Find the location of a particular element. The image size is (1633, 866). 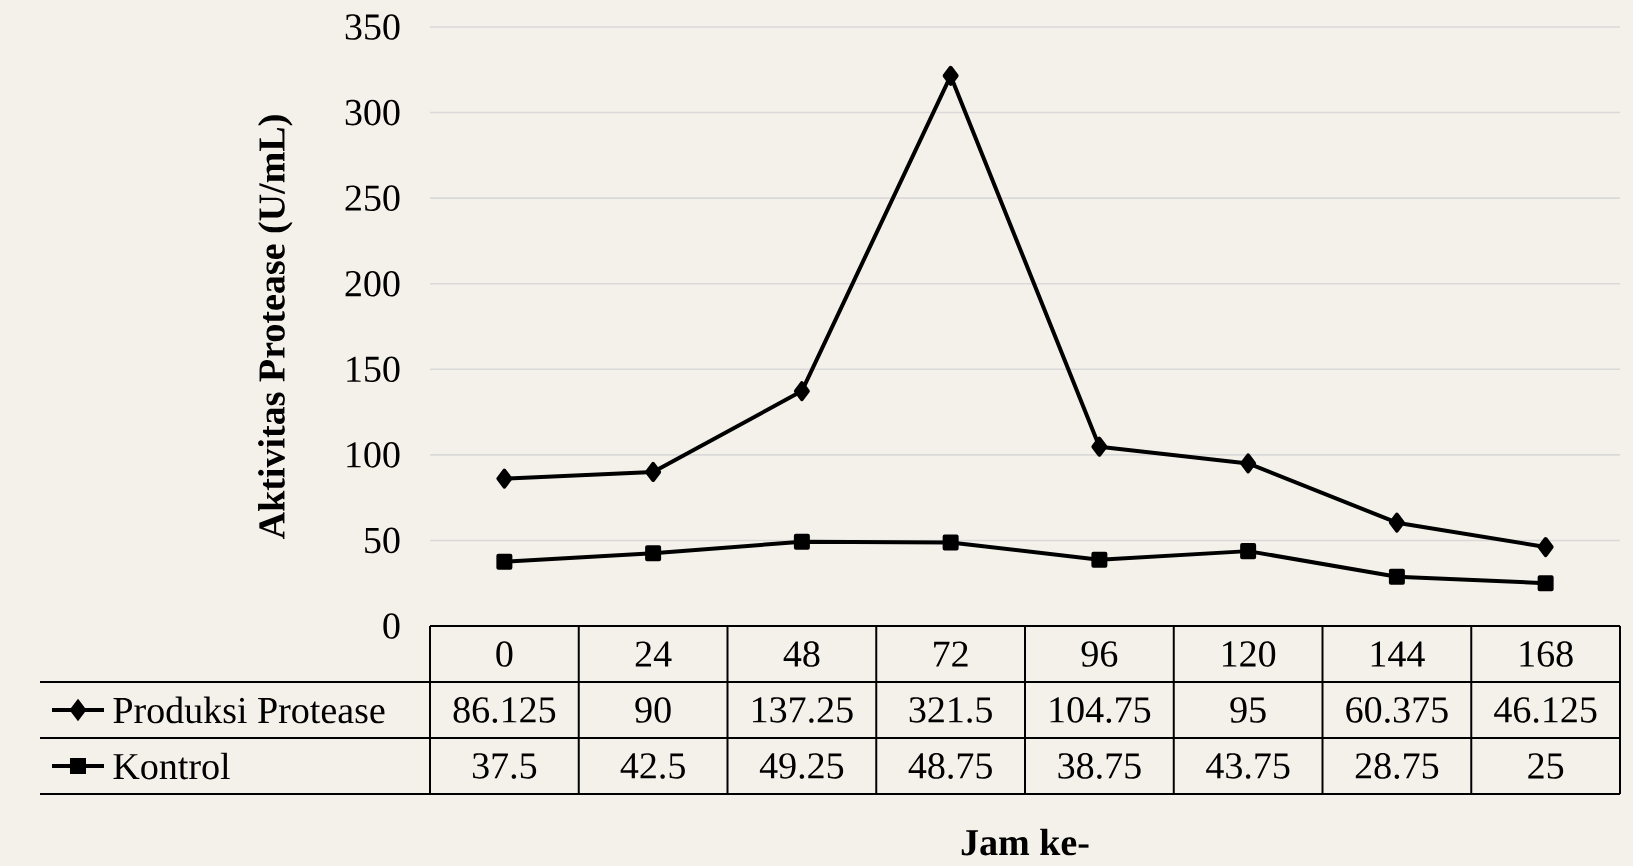

x-tick-label: 168 is located at coordinates (1546, 654).